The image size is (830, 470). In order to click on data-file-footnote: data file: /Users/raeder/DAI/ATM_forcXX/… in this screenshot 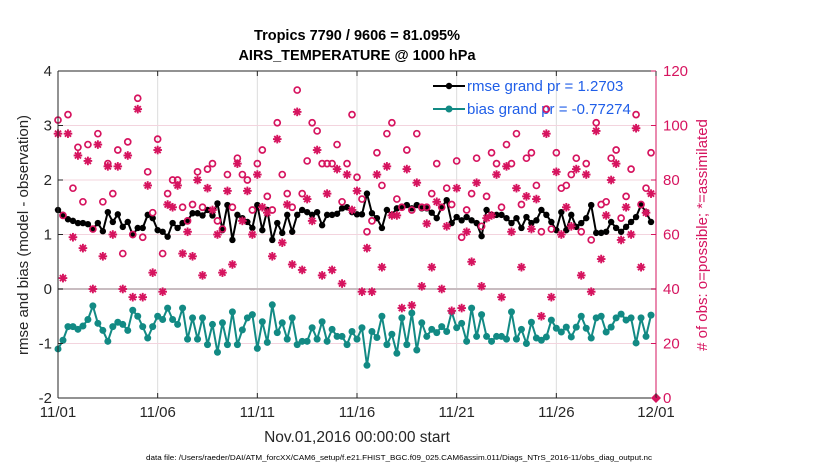, I will do `click(399, 457)`.